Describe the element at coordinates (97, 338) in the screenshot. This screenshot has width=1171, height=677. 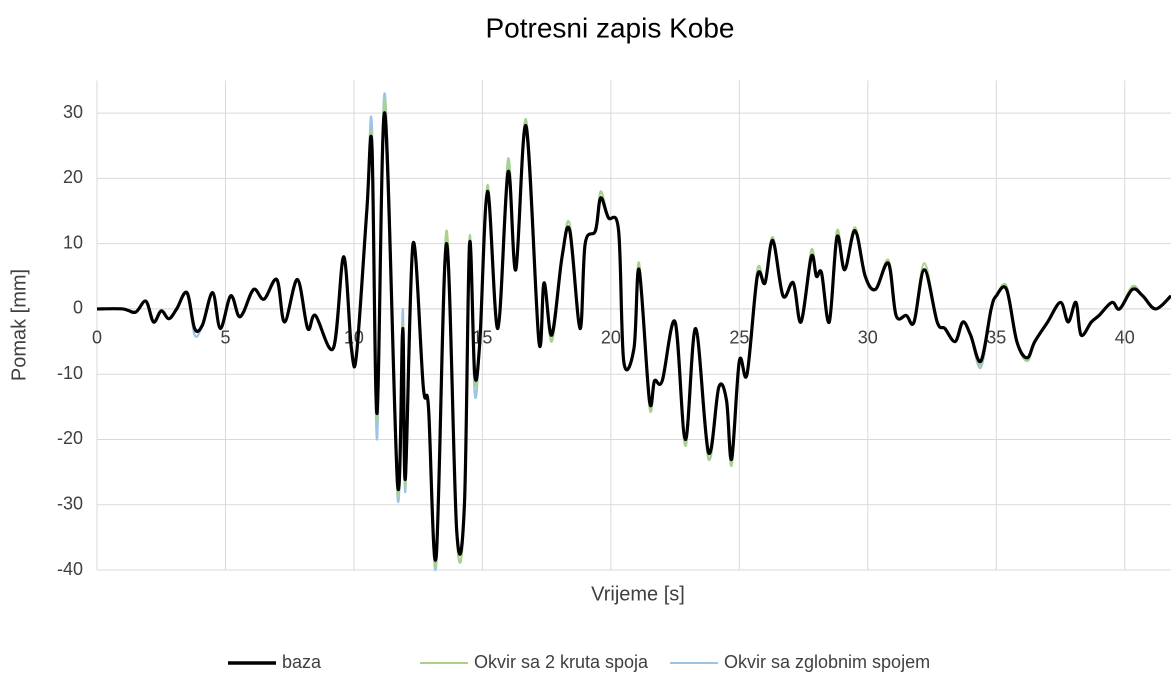
I see `x-tick-label: 0` at that location.